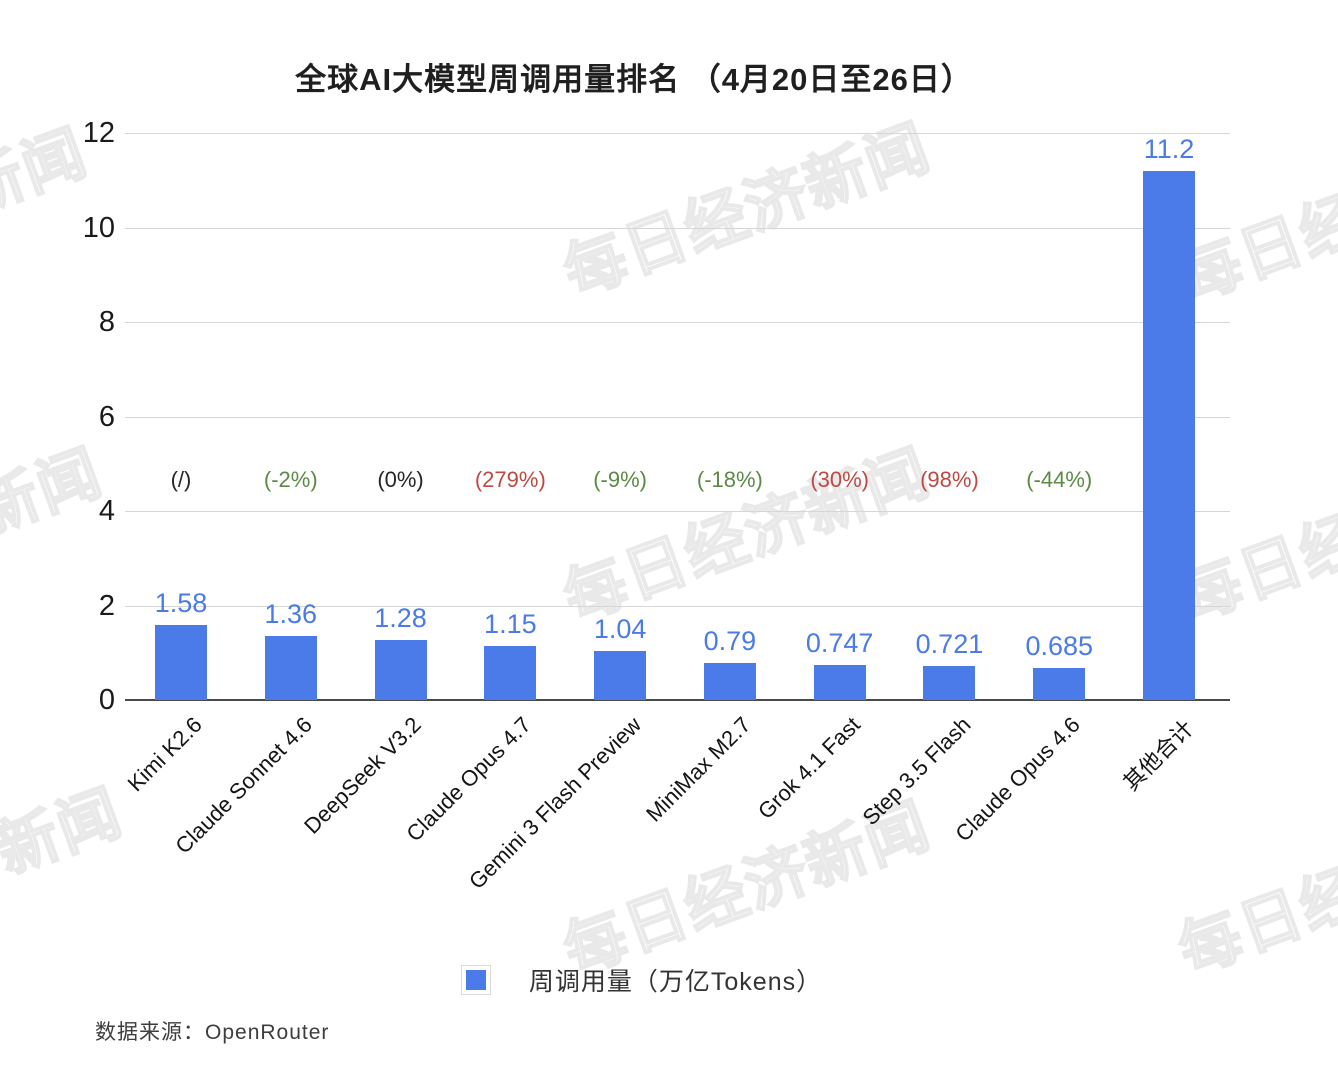  Describe the element at coordinates (106, 322) in the screenshot. I see `y-tick-label: 8` at that location.